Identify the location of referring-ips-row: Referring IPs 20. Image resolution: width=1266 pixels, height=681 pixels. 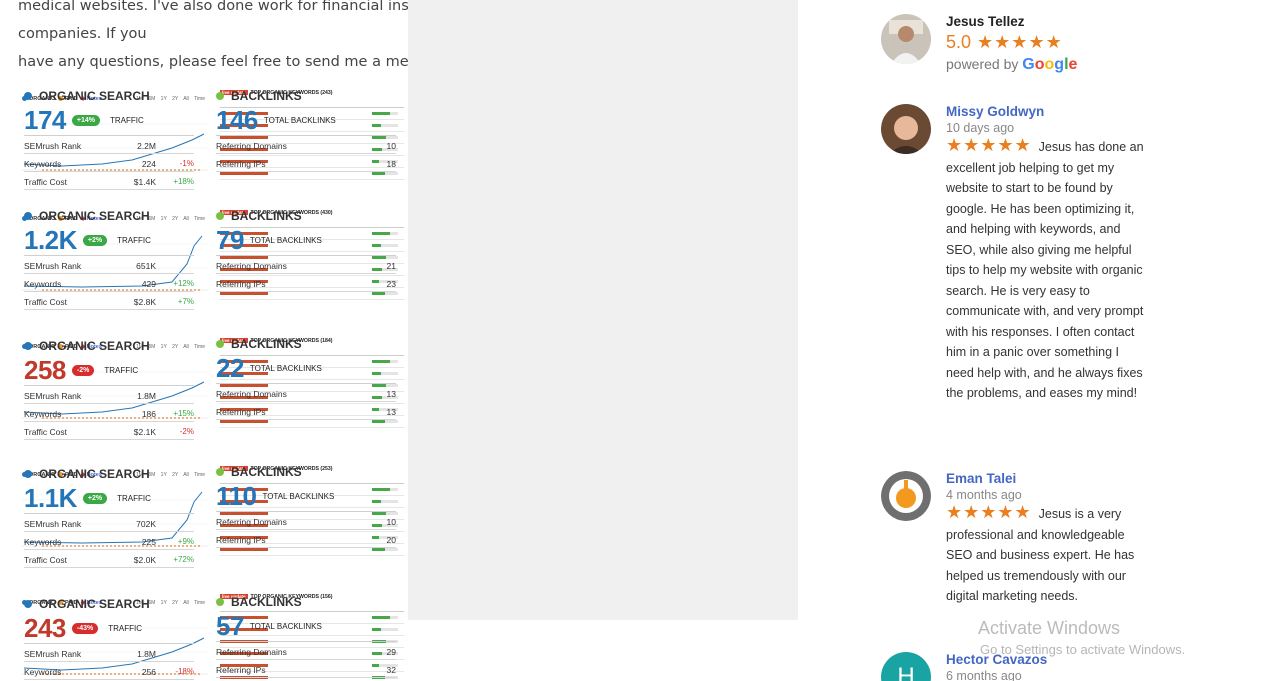
(306, 539).